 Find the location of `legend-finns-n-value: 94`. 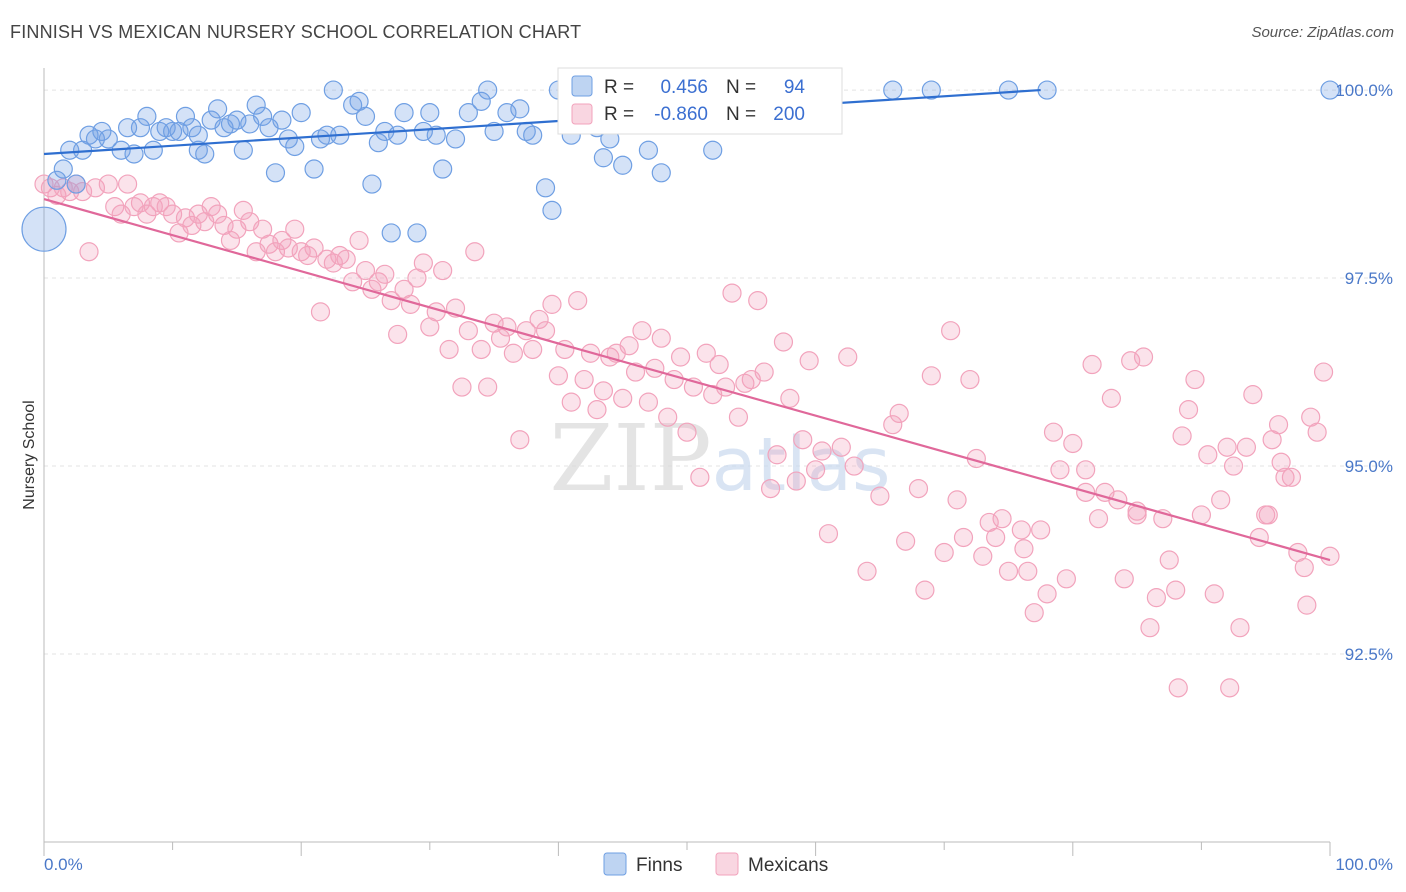

legend-finns-n-value: 94 is located at coordinates (795, 87).